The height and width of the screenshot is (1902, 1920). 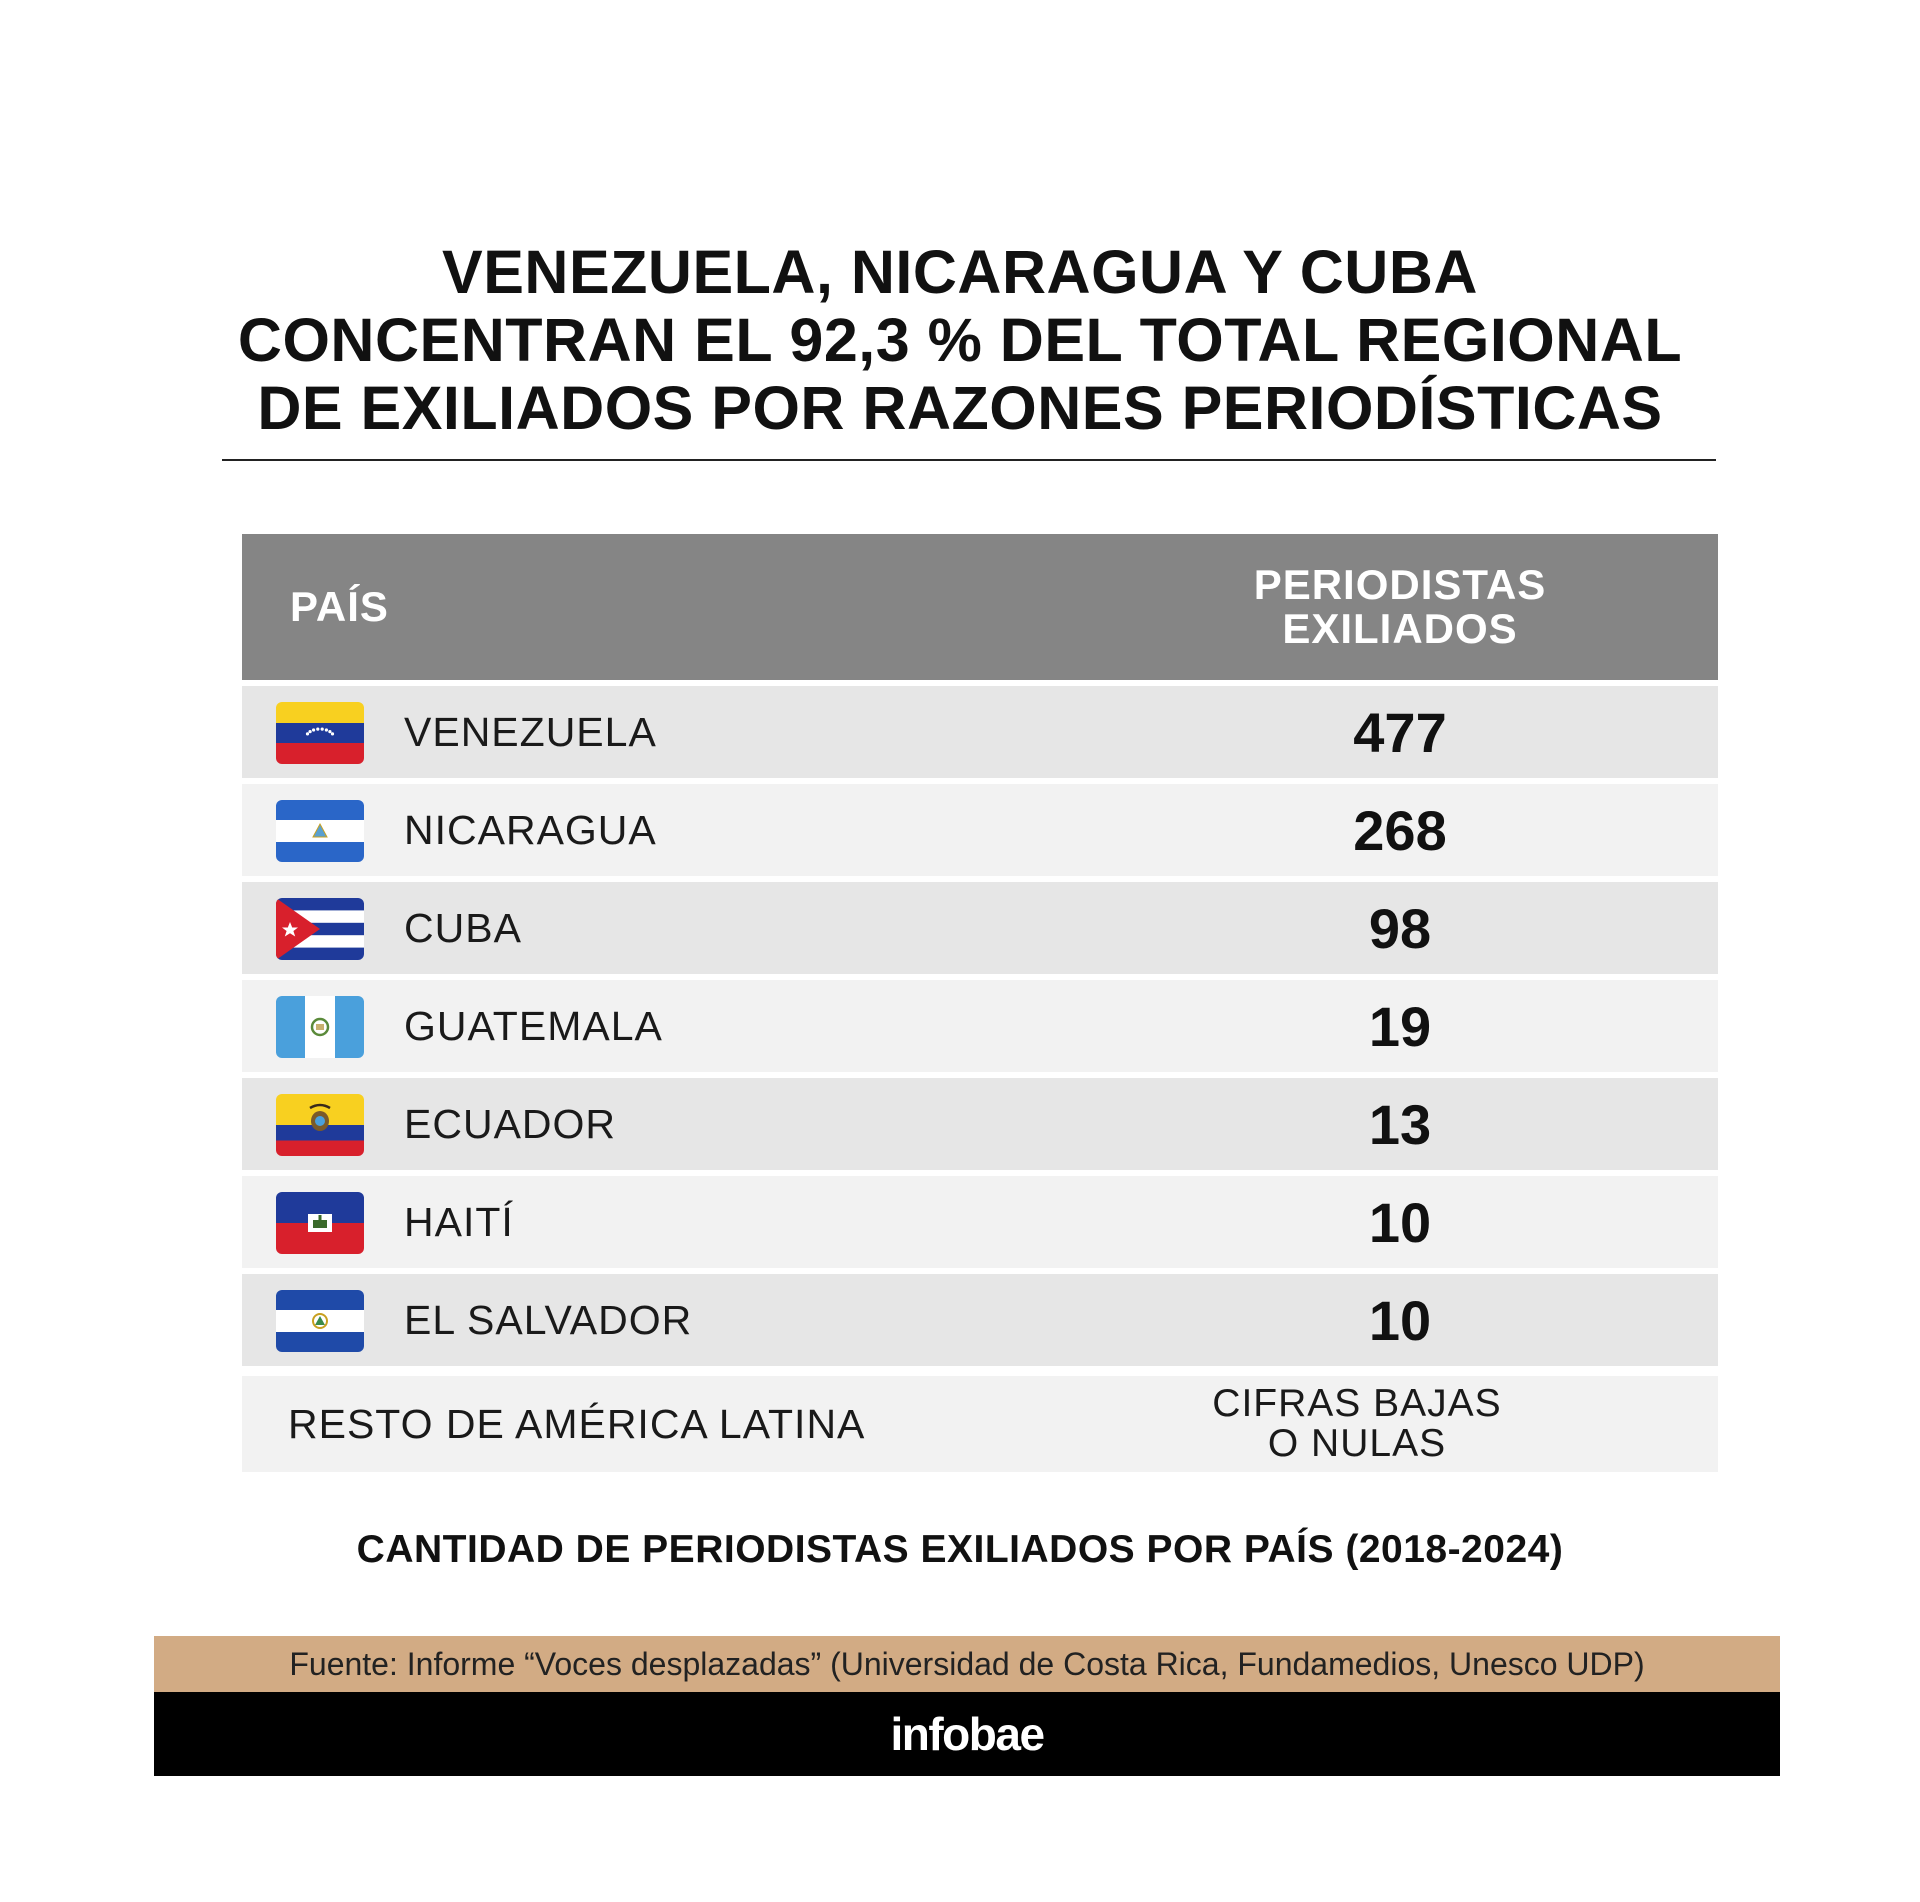 What do you see at coordinates (960, 272) in the screenshot?
I see `title-line: VENEZUELA, NICARAGUA Y CUBA` at bounding box center [960, 272].